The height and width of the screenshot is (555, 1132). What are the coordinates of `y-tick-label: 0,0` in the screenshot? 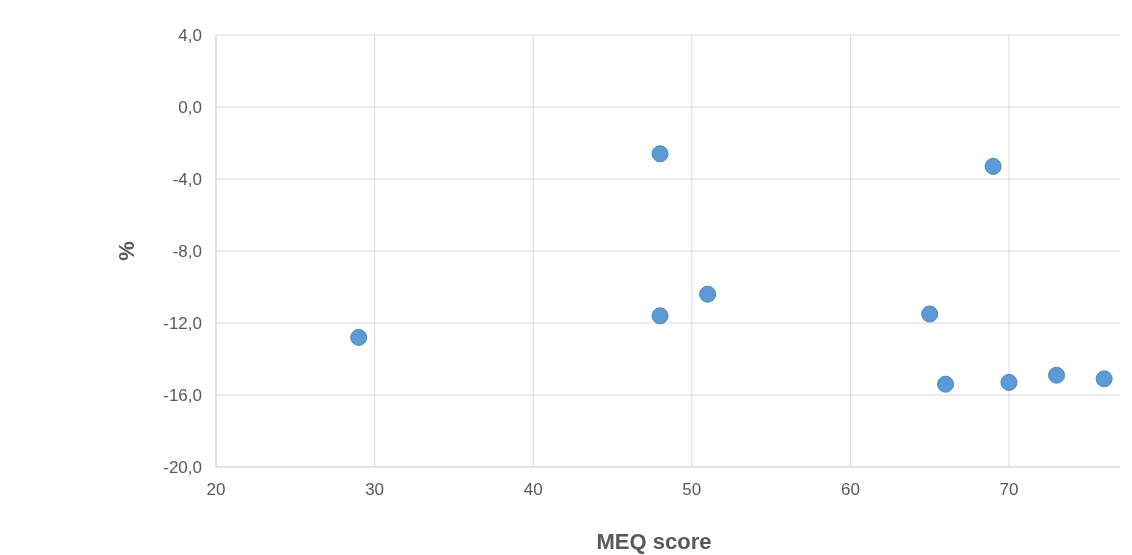 It's located at (190, 107).